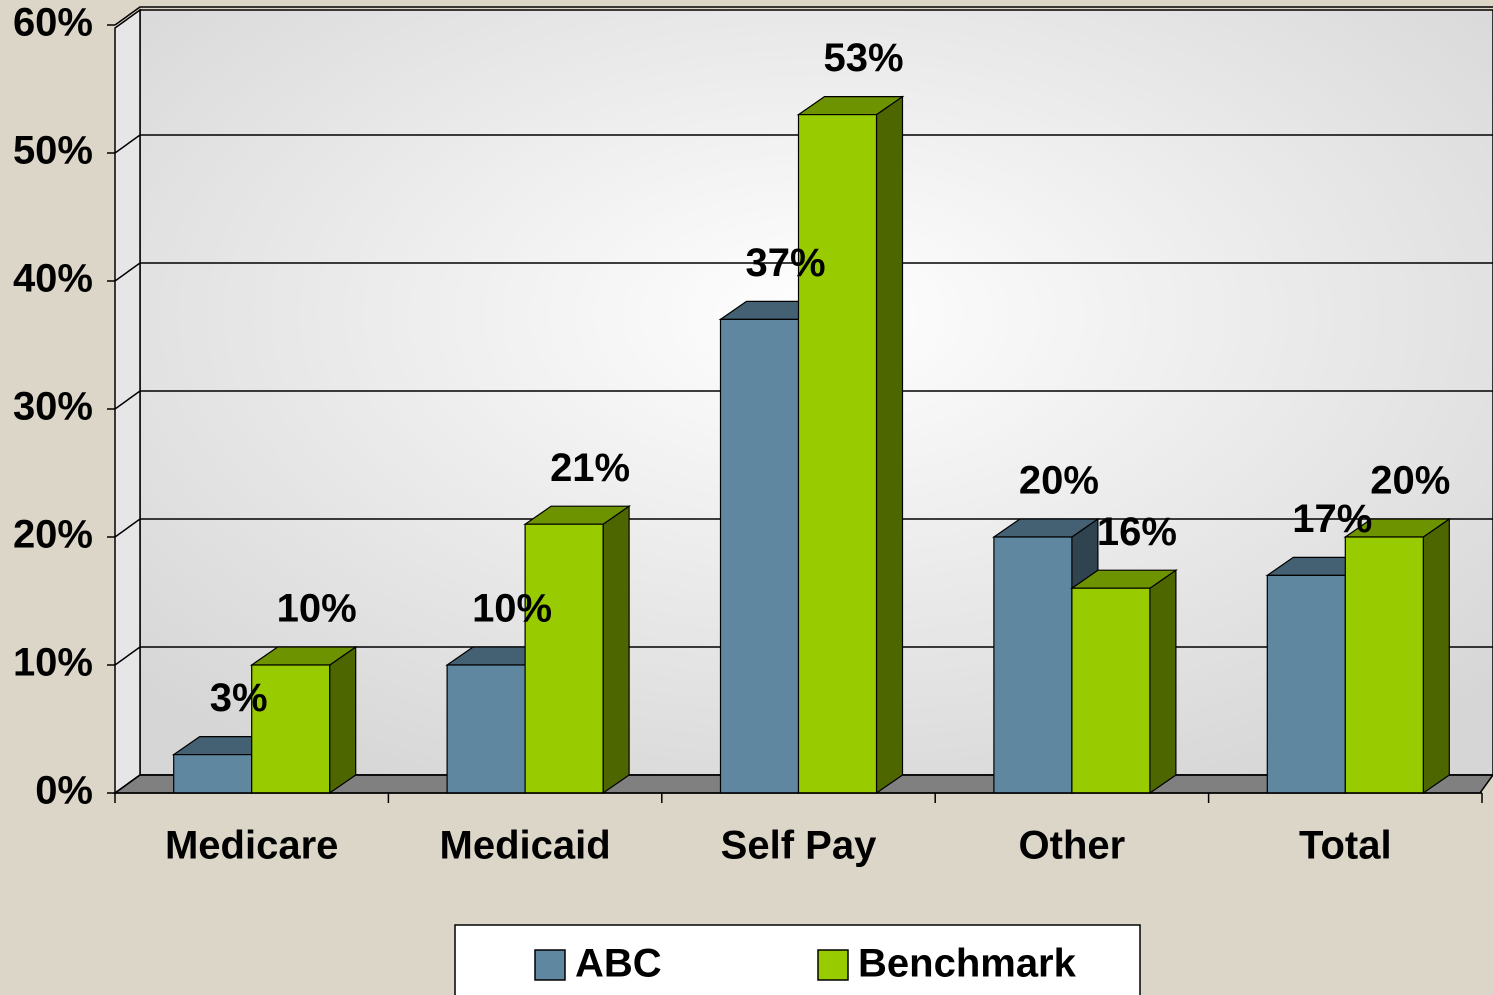 The height and width of the screenshot is (995, 1493). I want to click on side-wall, so click(127, 401).